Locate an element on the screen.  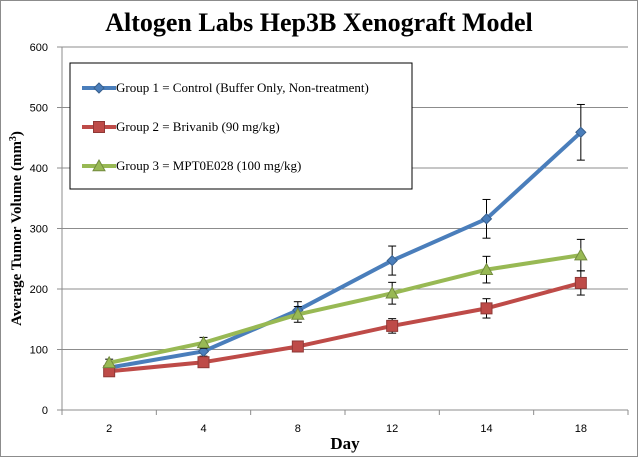
y-tick-label: 400 is located at coordinates (39, 169).